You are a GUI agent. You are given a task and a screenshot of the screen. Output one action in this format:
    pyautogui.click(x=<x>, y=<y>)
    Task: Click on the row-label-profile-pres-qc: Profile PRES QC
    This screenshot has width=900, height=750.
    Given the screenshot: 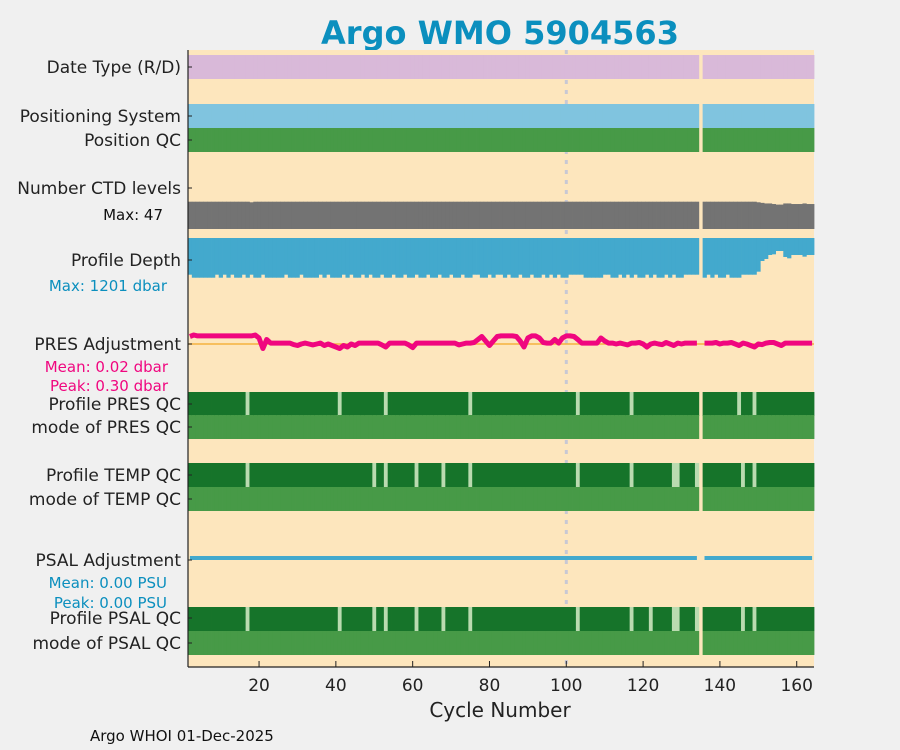 What is the action you would take?
    pyautogui.click(x=114, y=405)
    